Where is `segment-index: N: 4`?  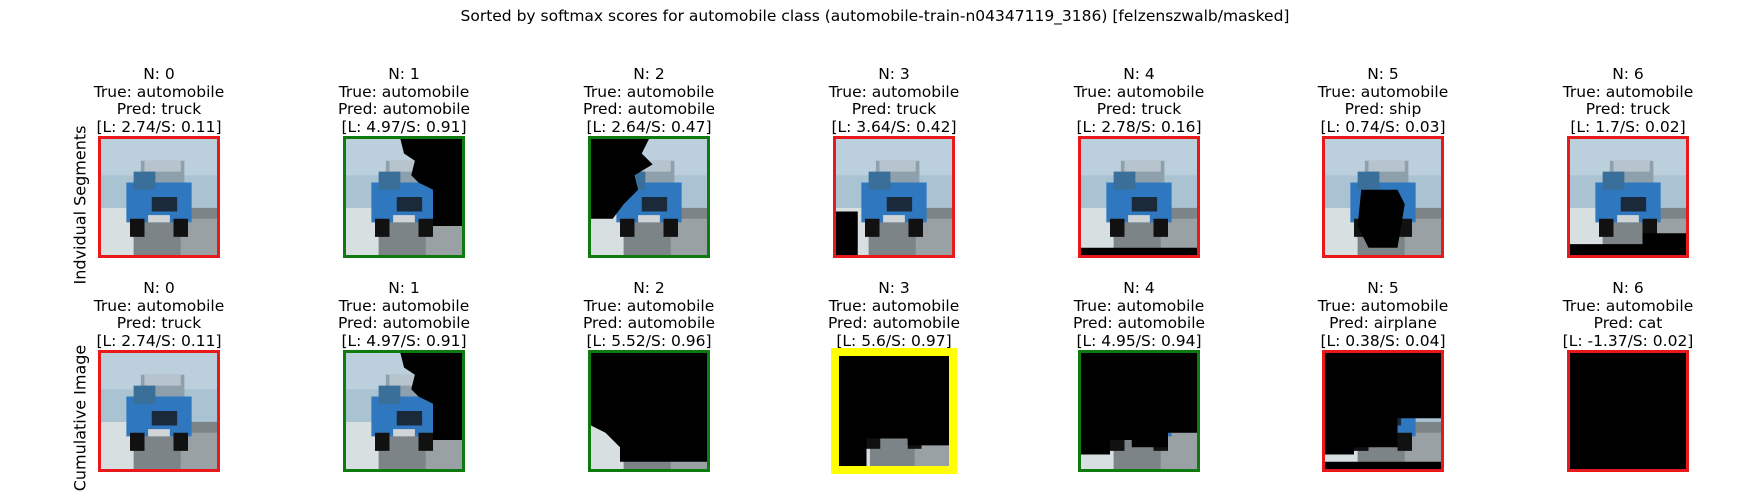 segment-index: N: 4 is located at coordinates (1139, 74).